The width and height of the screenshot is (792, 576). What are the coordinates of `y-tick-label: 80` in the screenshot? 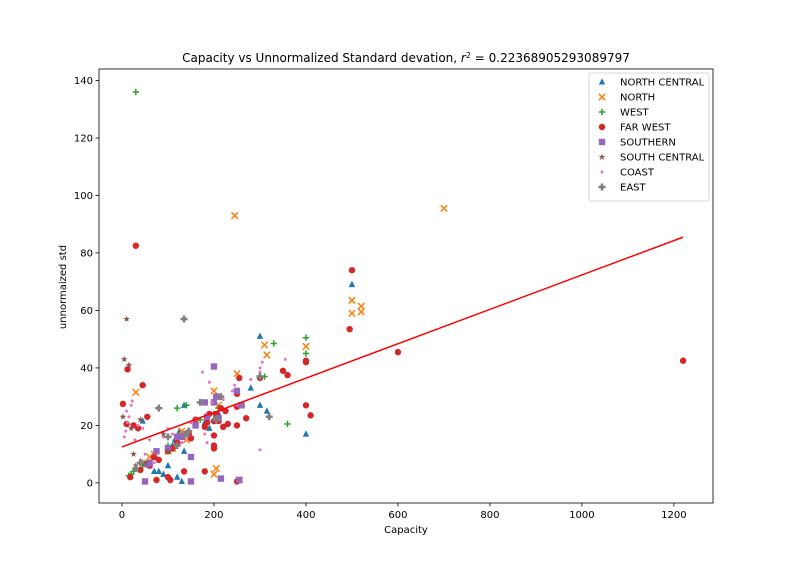 It's located at (86, 253).